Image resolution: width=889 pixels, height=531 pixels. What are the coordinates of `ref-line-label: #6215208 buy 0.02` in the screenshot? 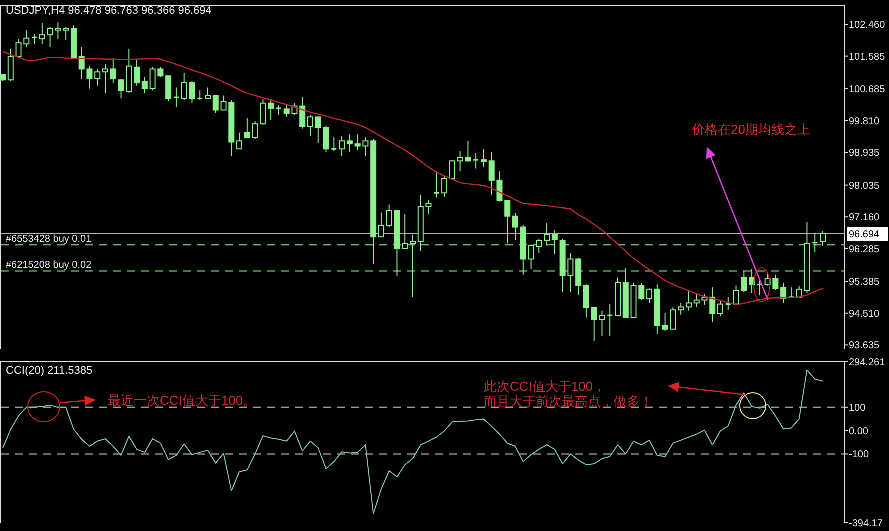 It's located at (49, 266).